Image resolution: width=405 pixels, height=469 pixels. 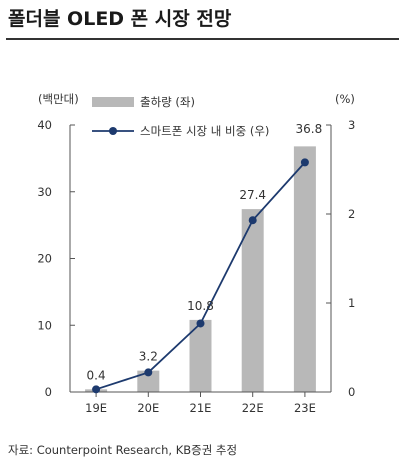 I want to click on title-divider, so click(x=202, y=39).